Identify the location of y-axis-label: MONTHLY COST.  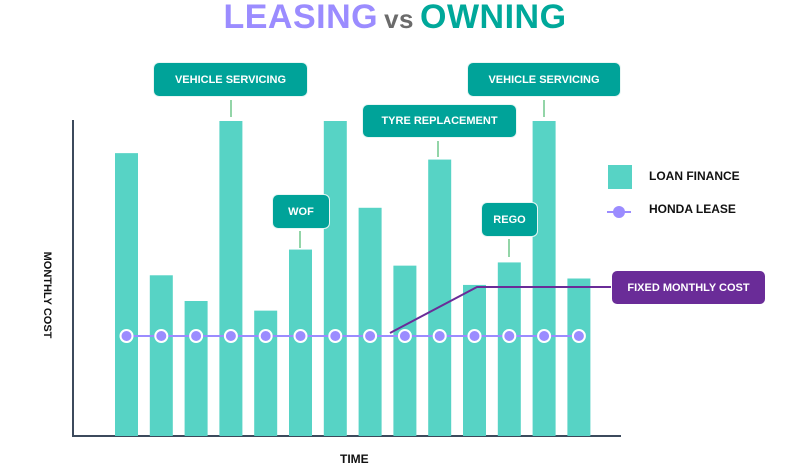
(47, 295).